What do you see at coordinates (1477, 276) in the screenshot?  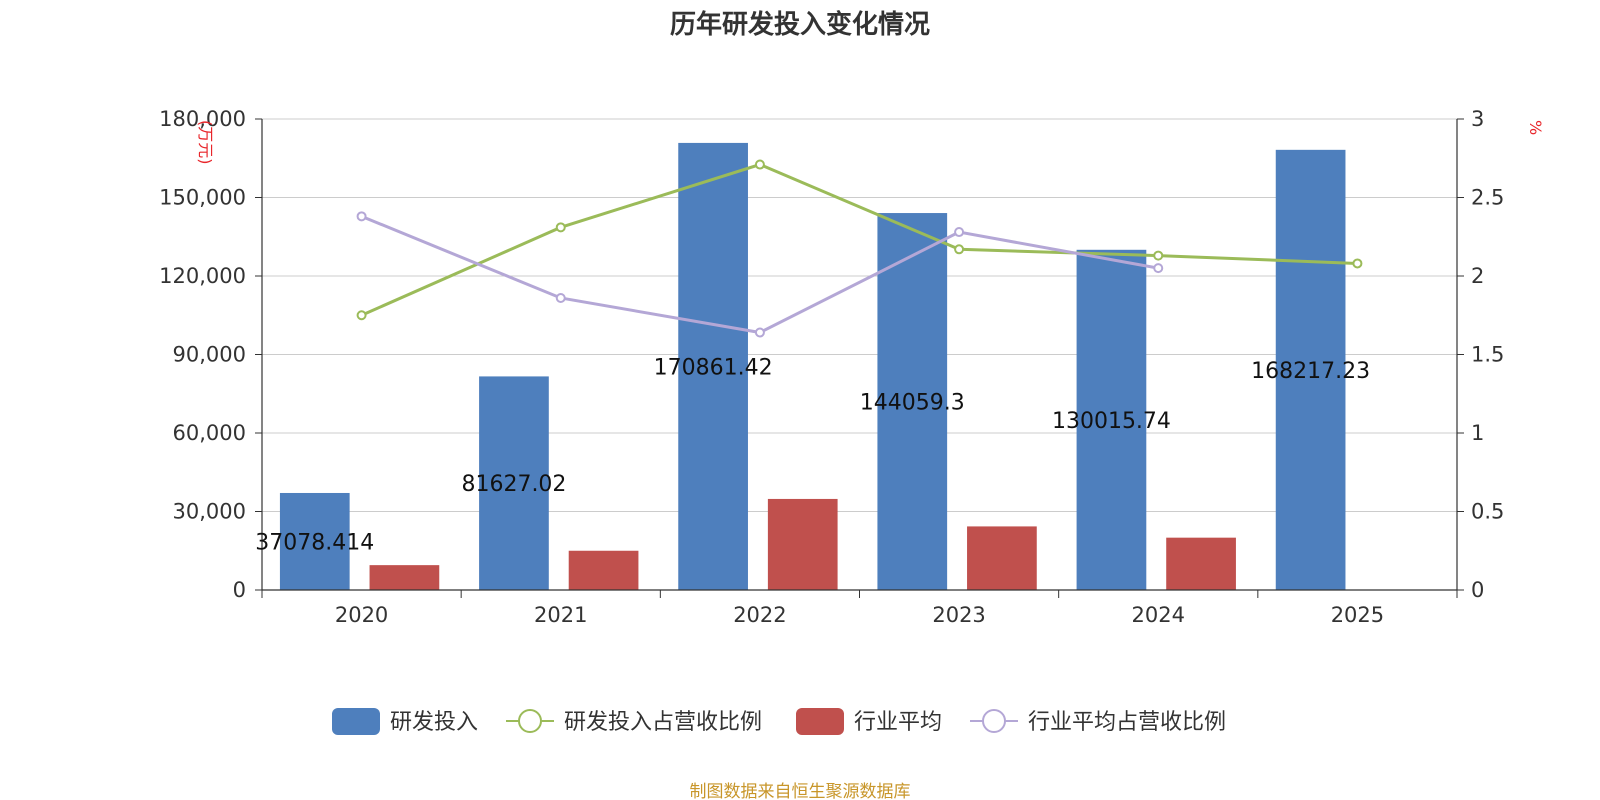 I see `right-tick-label: 2` at bounding box center [1477, 276].